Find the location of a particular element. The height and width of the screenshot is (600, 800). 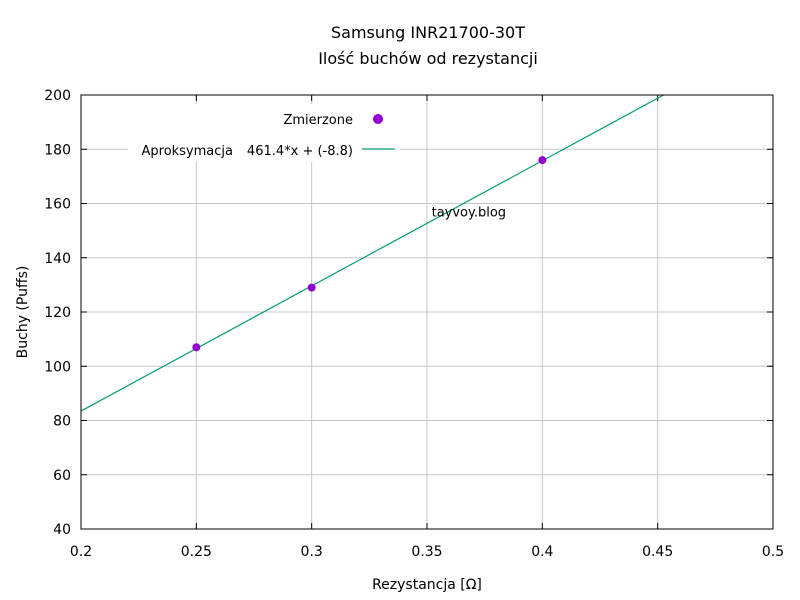

legend-formula: 461.4*x + (-8.8) is located at coordinates (300, 151).